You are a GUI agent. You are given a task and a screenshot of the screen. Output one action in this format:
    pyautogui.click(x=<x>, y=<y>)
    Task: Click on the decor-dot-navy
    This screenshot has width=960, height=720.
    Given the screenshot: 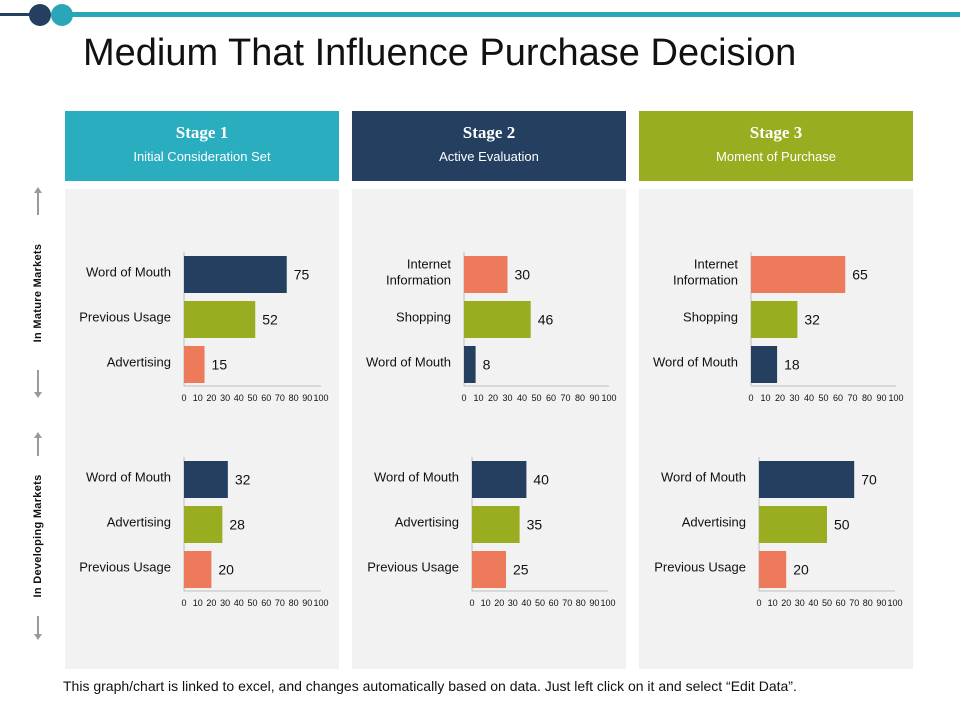 What is the action you would take?
    pyautogui.click(x=40, y=15)
    